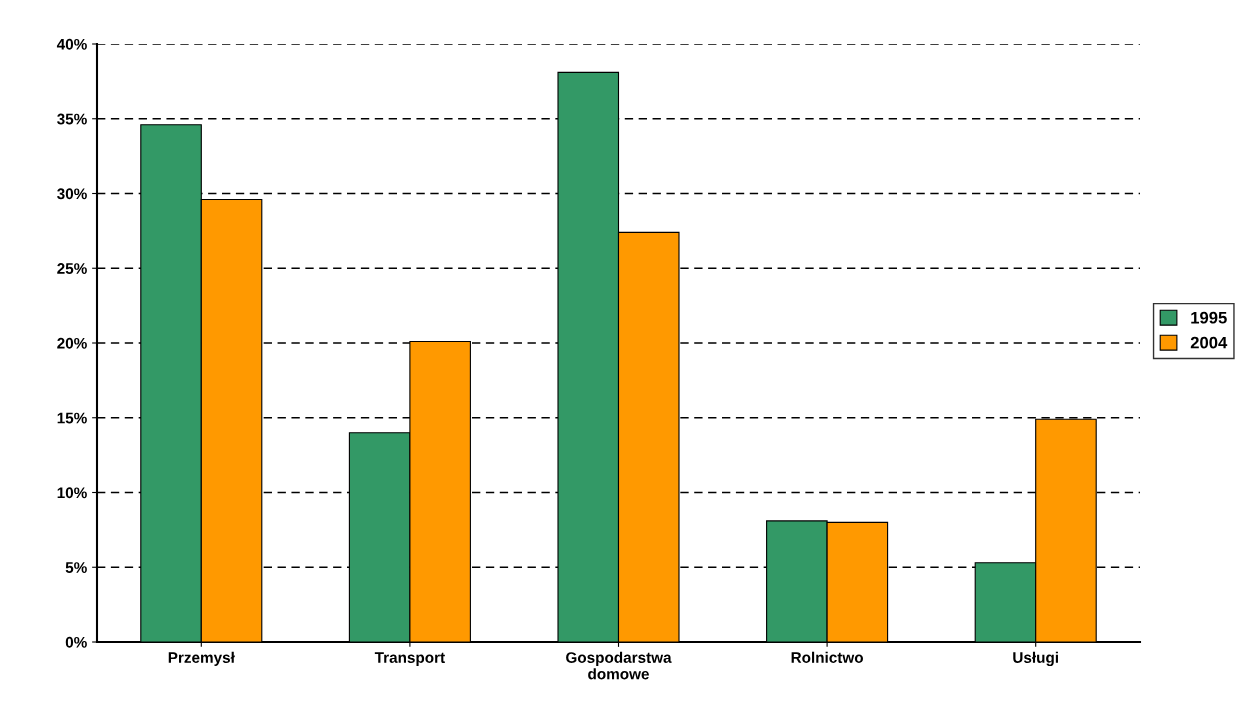 This screenshot has width=1259, height=715. I want to click on x-tick-label: Rolnictwo, so click(827, 657).